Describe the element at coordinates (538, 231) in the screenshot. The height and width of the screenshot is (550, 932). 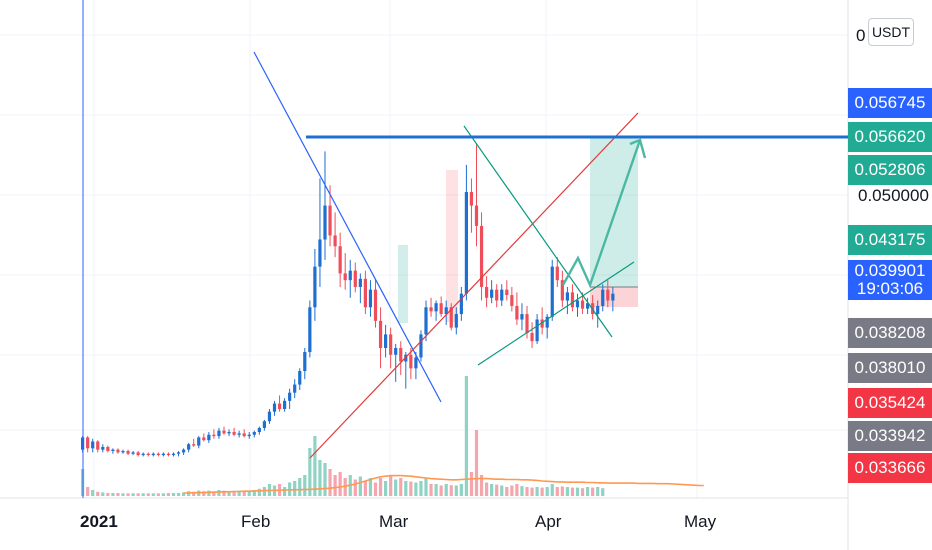
I see `wedge-upper-line` at that location.